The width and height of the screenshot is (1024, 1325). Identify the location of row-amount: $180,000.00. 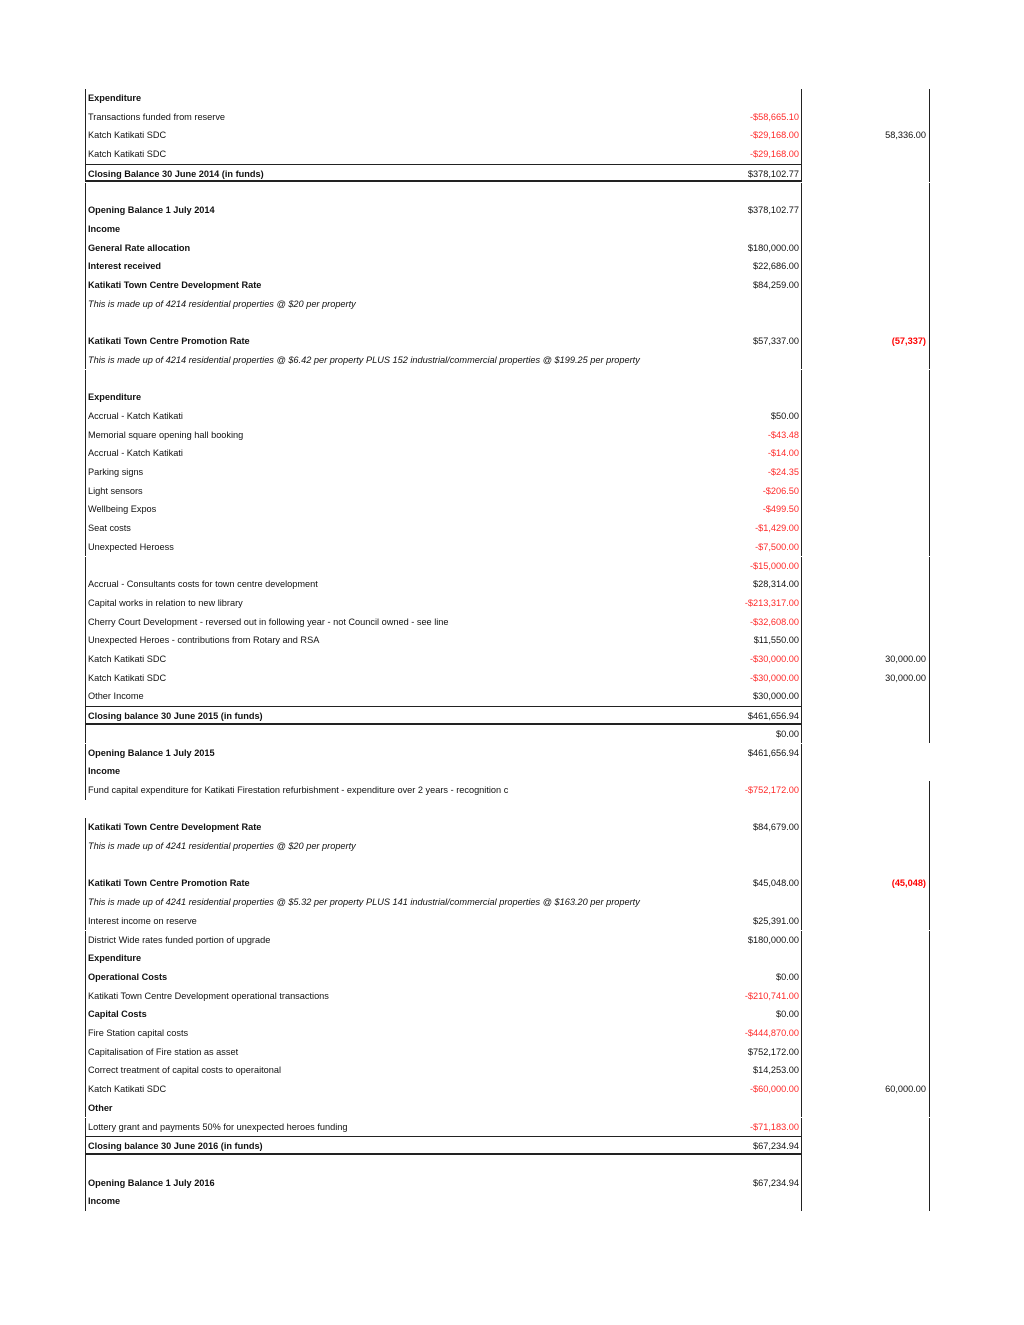
(751, 248).